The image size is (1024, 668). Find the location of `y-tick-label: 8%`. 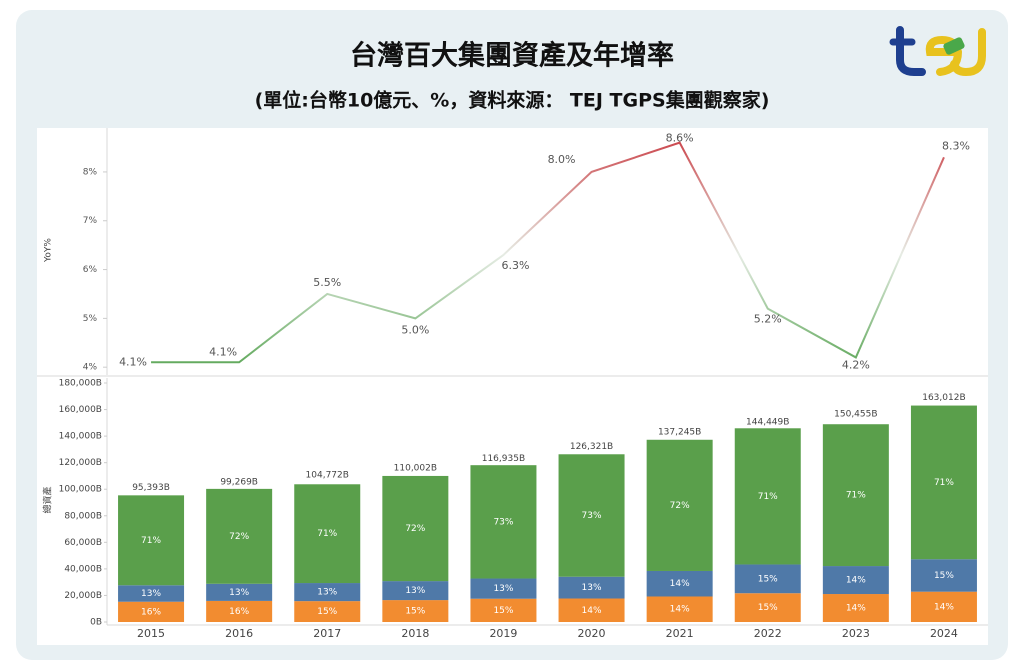

y-tick-label: 8% is located at coordinates (90, 172).